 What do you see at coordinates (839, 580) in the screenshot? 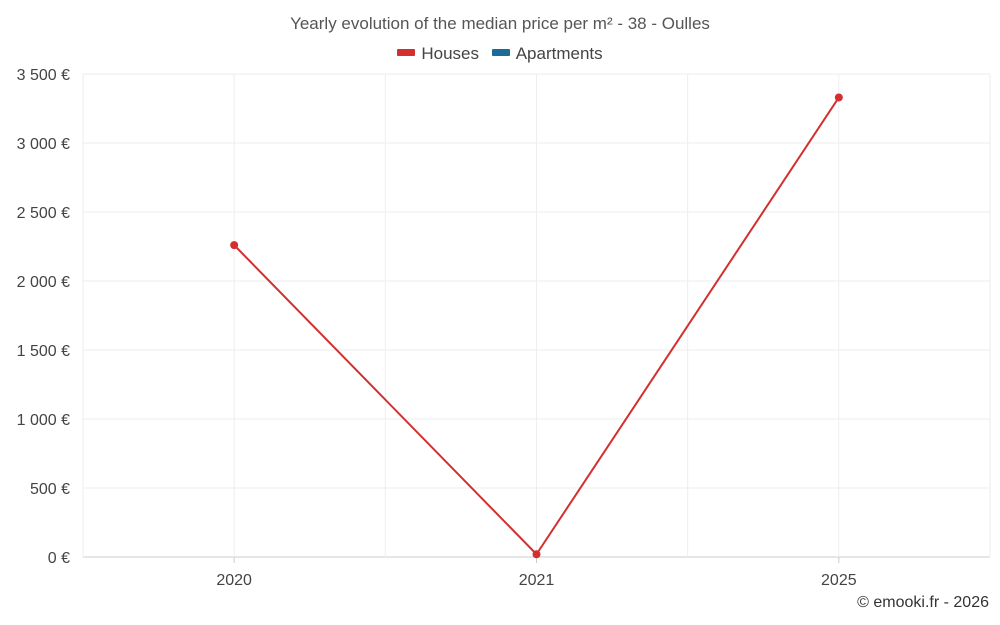
I see `x-tick-label: 2025` at bounding box center [839, 580].